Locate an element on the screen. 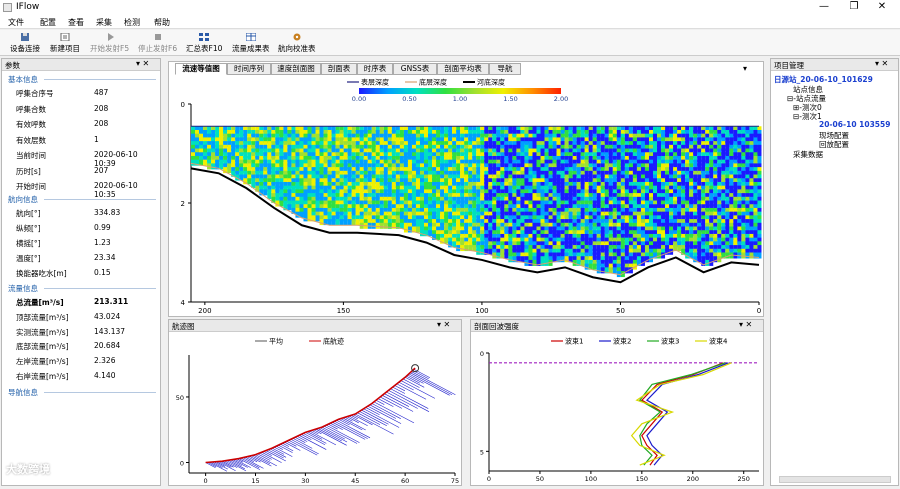 The width and height of the screenshot is (900, 489). tab-timing-table: 时序表 is located at coordinates (375, 69).